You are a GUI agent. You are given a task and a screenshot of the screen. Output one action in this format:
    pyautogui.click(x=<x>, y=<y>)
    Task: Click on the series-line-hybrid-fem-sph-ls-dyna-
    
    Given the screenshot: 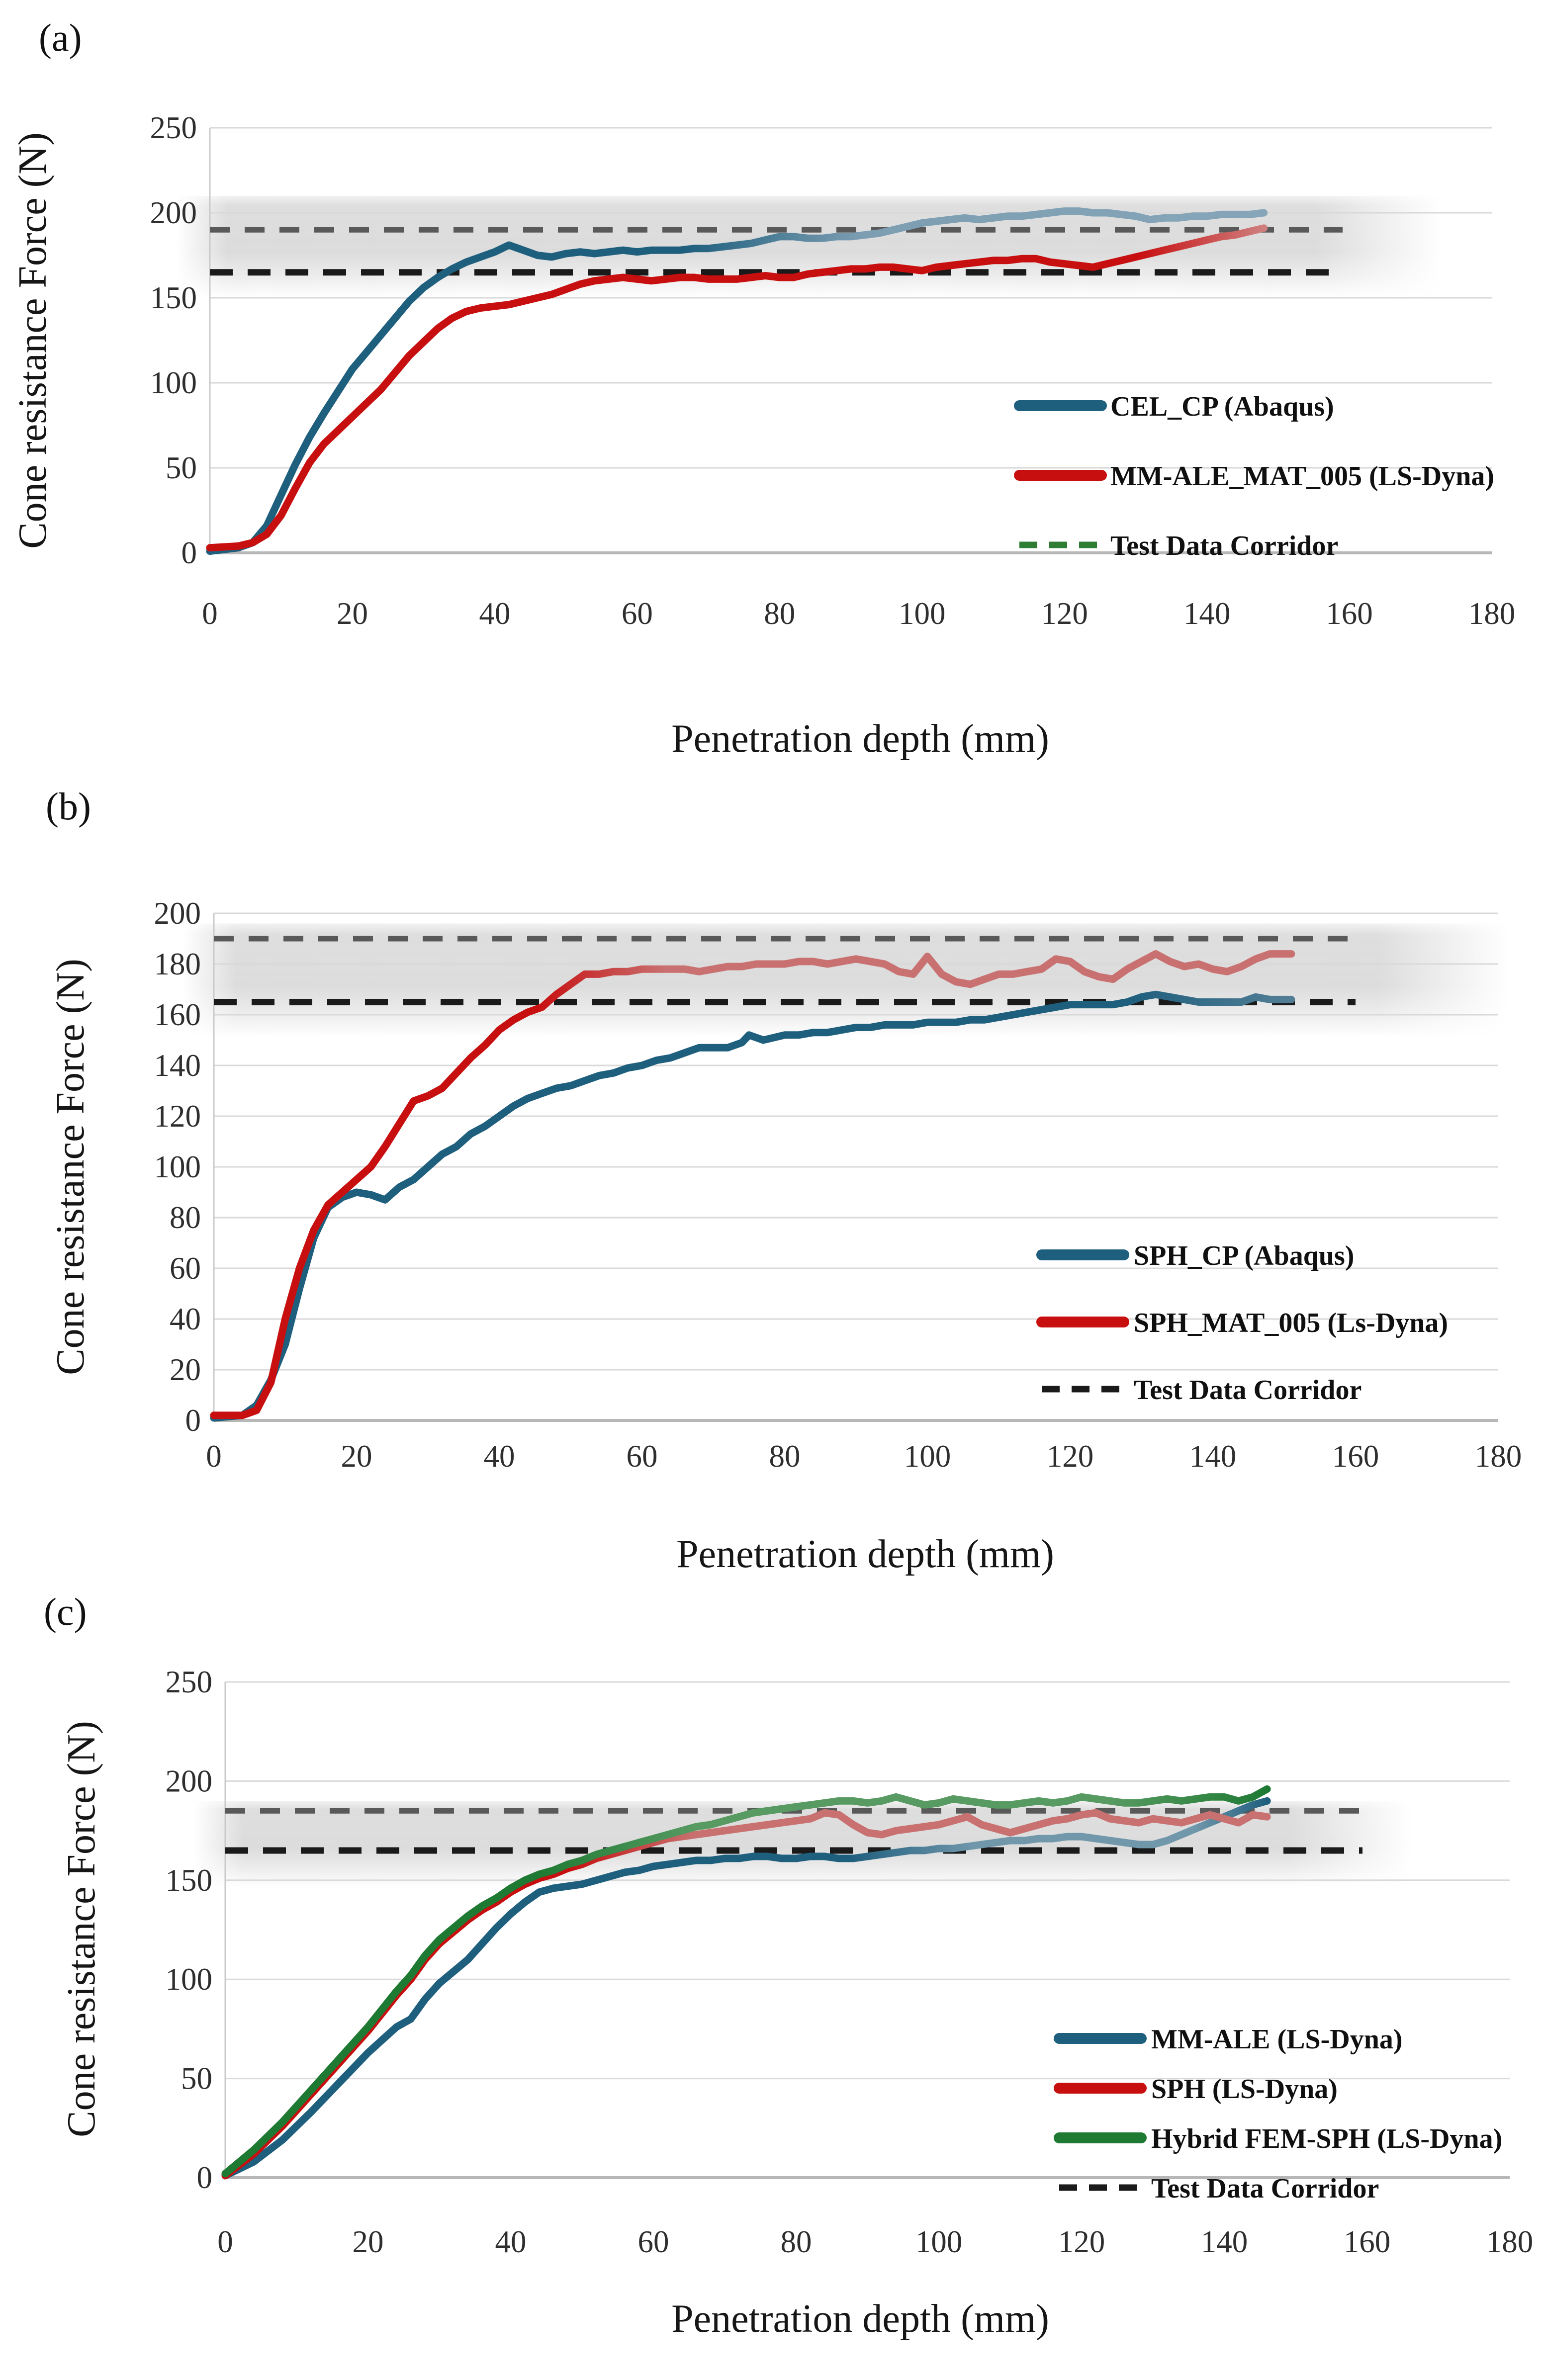 What is the action you would take?
    pyautogui.click(x=746, y=1981)
    